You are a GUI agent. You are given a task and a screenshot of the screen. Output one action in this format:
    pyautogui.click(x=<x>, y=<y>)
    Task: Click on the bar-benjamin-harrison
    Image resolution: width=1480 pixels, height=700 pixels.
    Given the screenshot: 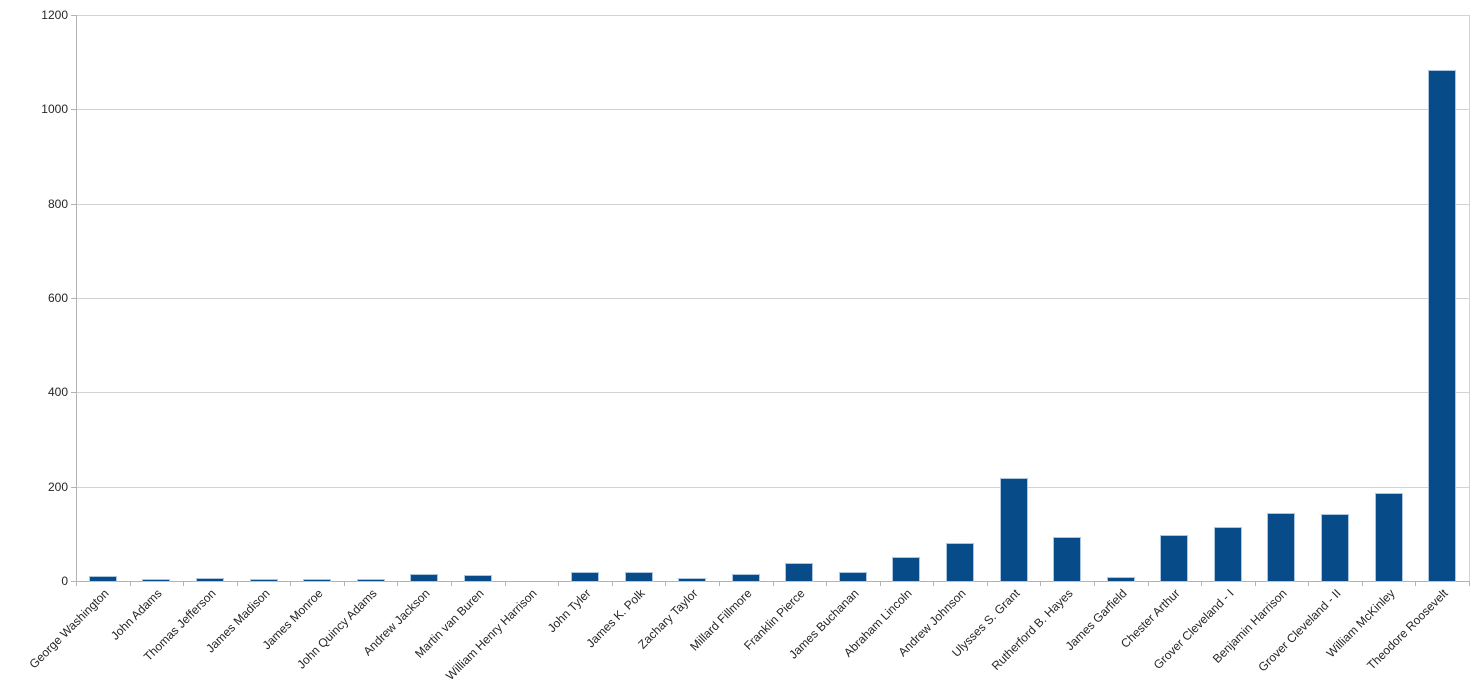 What is the action you would take?
    pyautogui.click(x=1281, y=547)
    